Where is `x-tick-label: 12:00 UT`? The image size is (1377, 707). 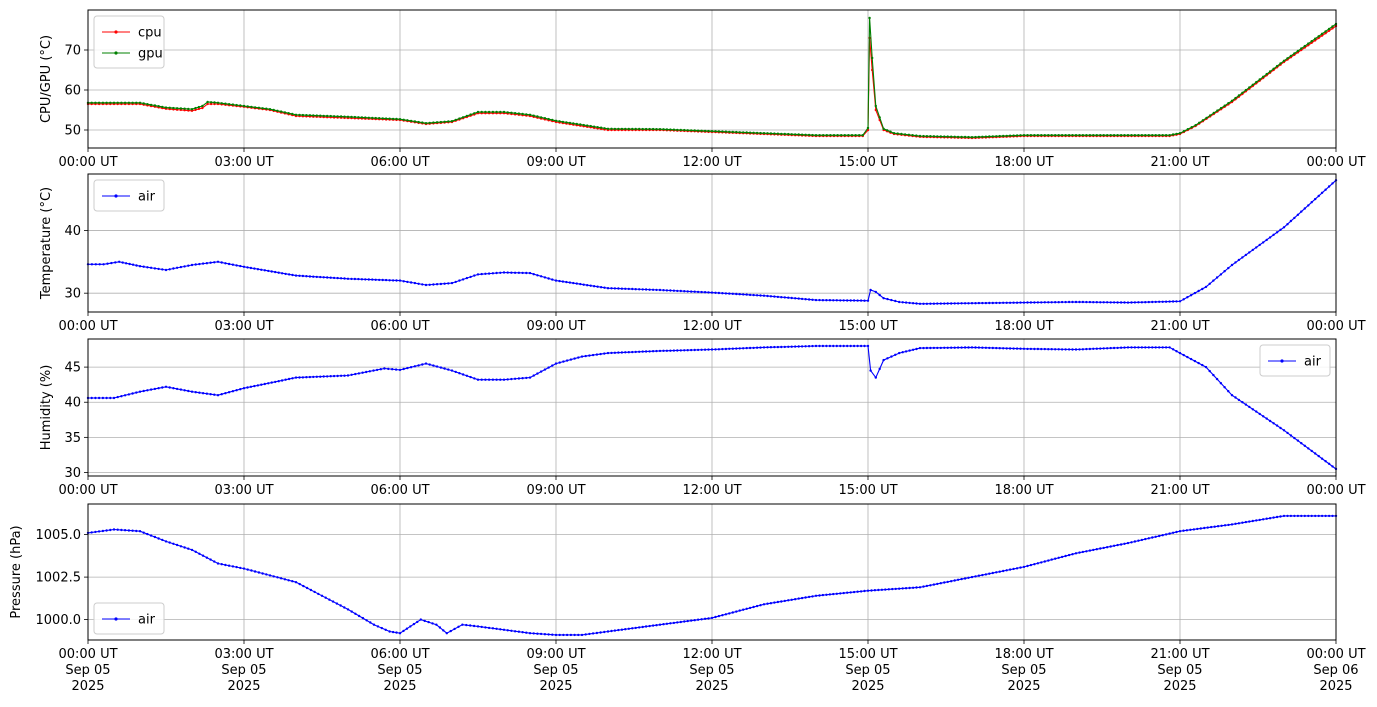
x-tick-label: 12:00 UT is located at coordinates (711, 654).